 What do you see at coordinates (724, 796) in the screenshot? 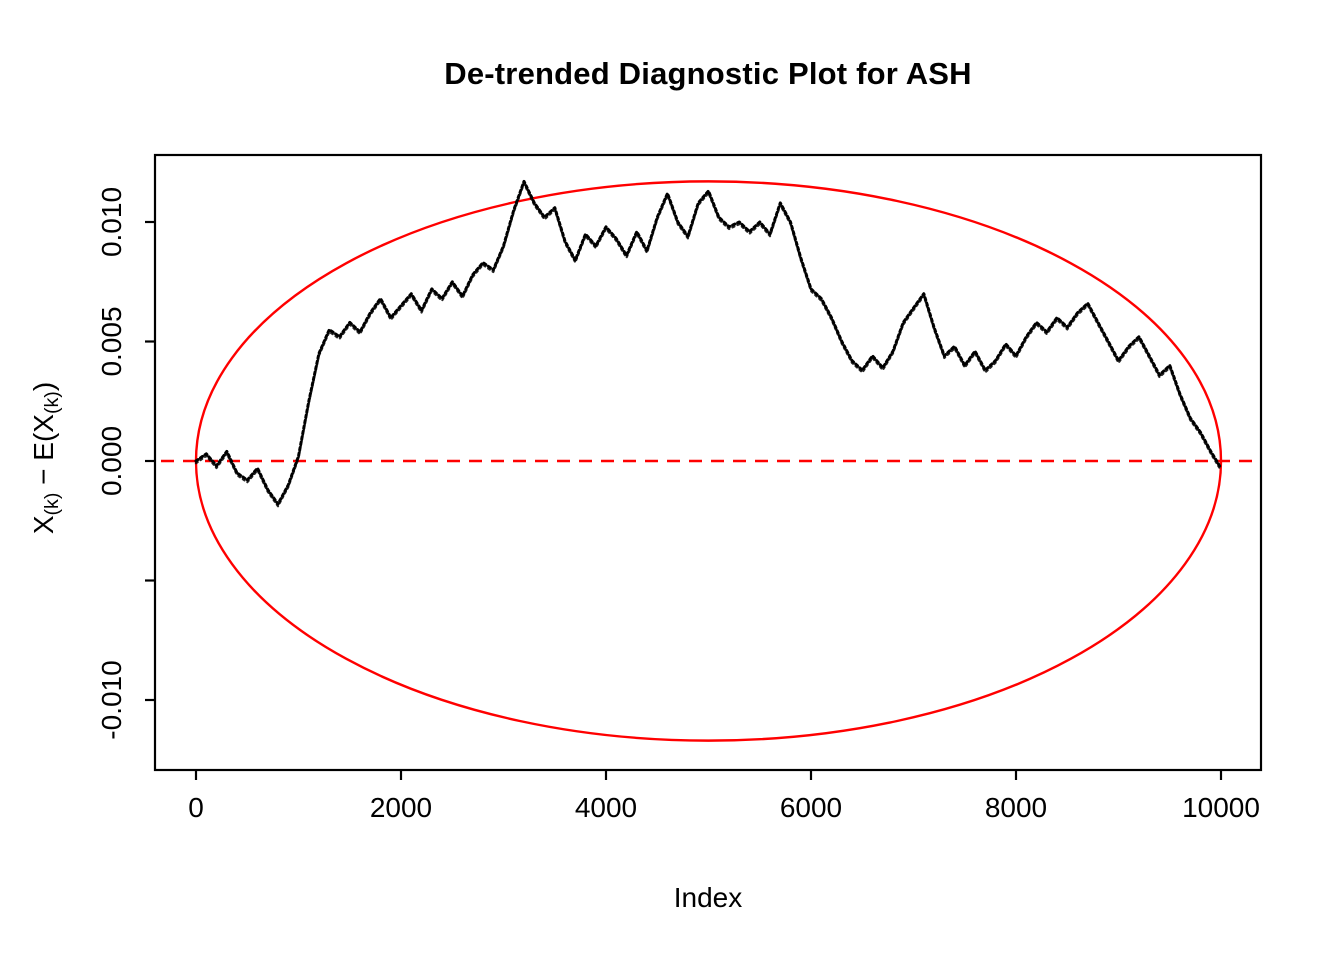
I see `x-axis: 0 2000 4000 6000 8000 10000` at bounding box center [724, 796].